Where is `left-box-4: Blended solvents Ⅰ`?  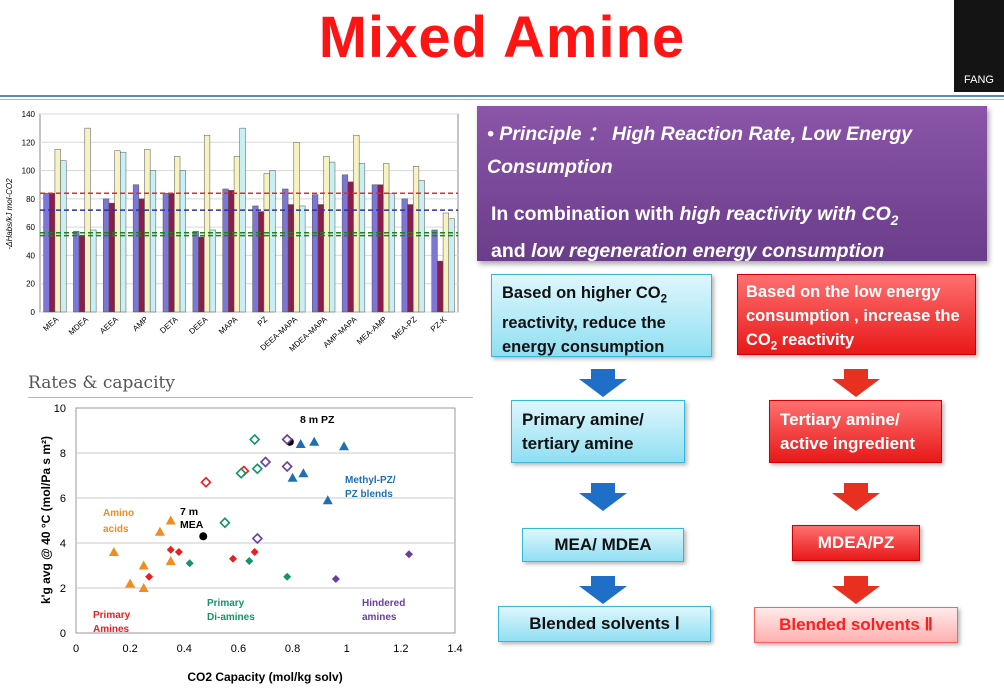 left-box-4: Blended solvents Ⅰ is located at coordinates (604, 624).